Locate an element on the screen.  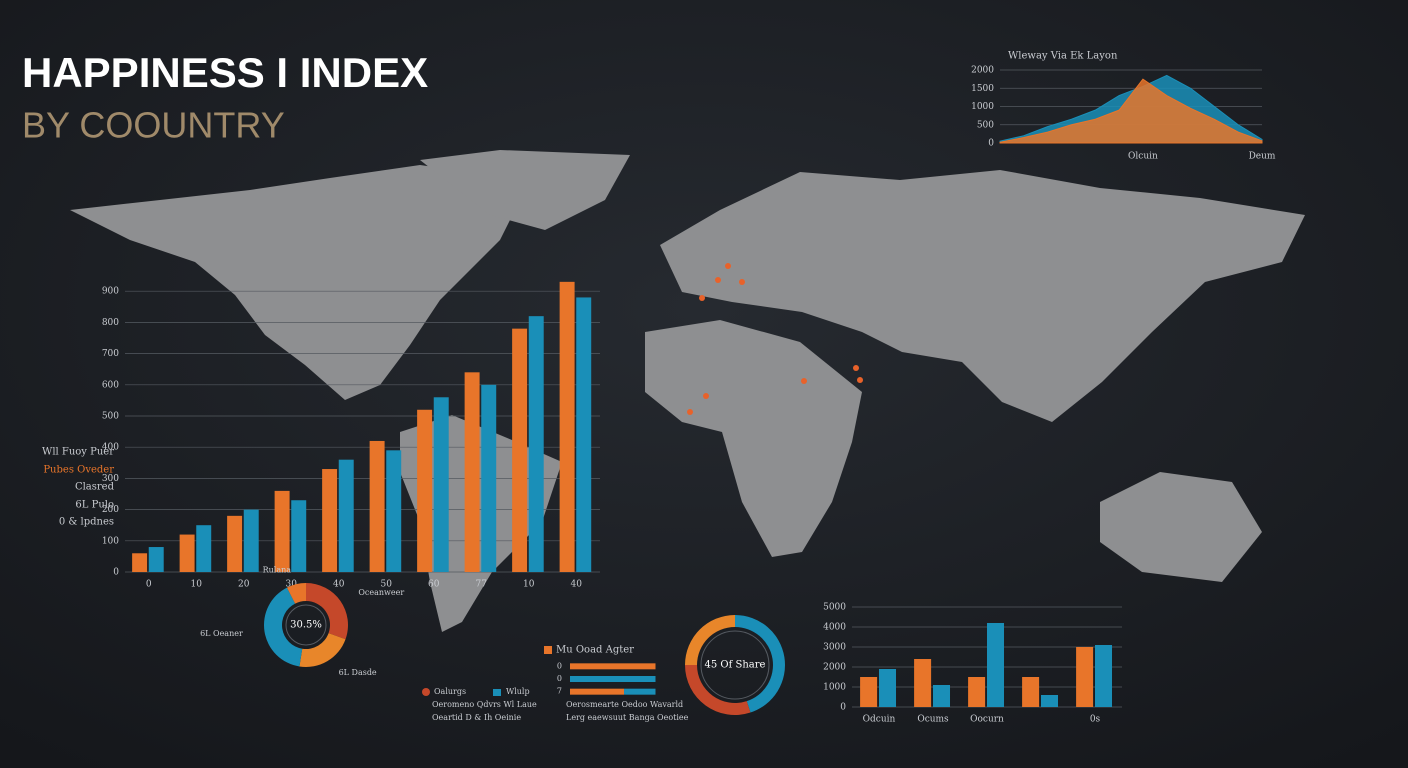
y-tick-label: 600 is located at coordinates (110, 385).